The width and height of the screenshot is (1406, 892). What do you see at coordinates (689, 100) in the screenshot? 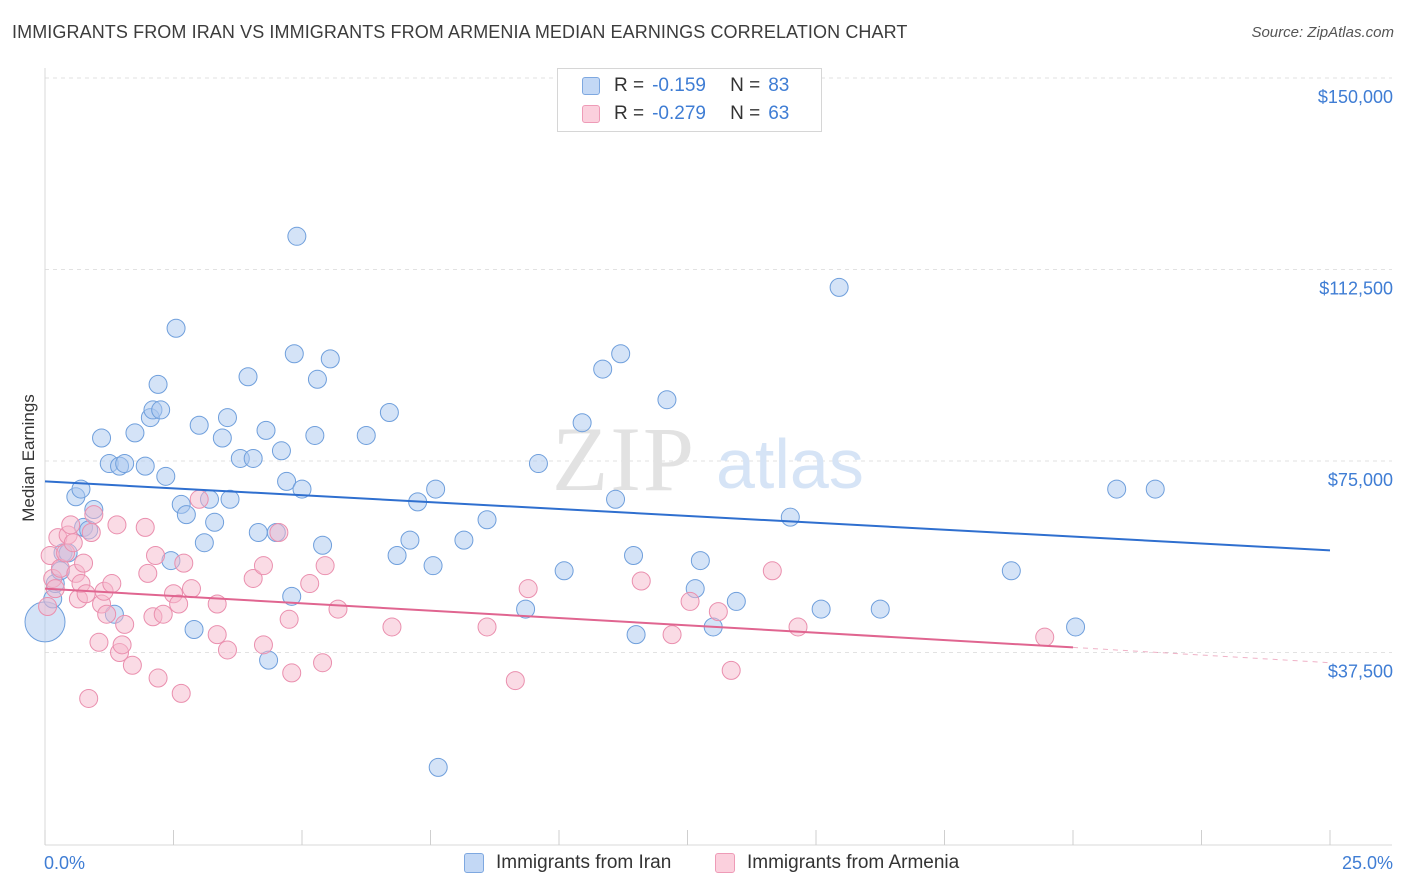
I see `legend: R = -0.159 N = 83 R = -0.279 N = 63` at bounding box center [689, 100].